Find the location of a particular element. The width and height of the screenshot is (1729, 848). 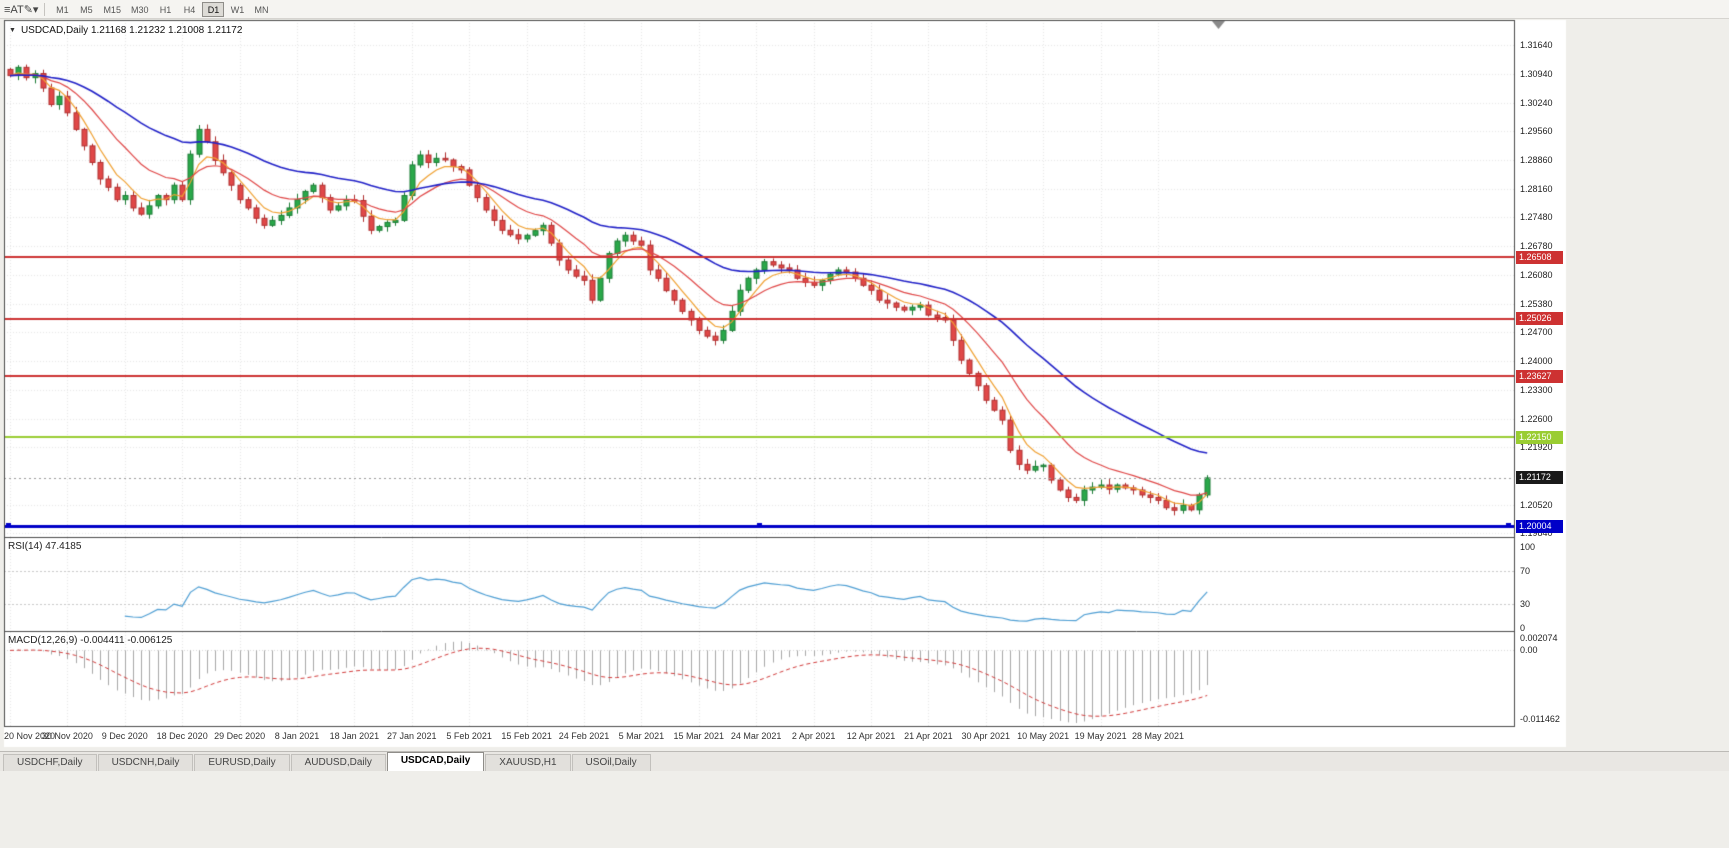

date-label: 20 Nov 2020 is located at coordinates (30, 736).